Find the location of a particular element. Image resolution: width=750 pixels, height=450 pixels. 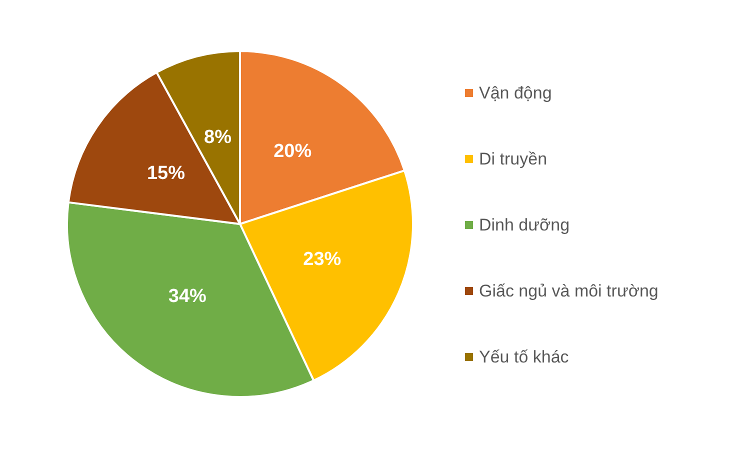

data-label: 20% is located at coordinates (293, 151).